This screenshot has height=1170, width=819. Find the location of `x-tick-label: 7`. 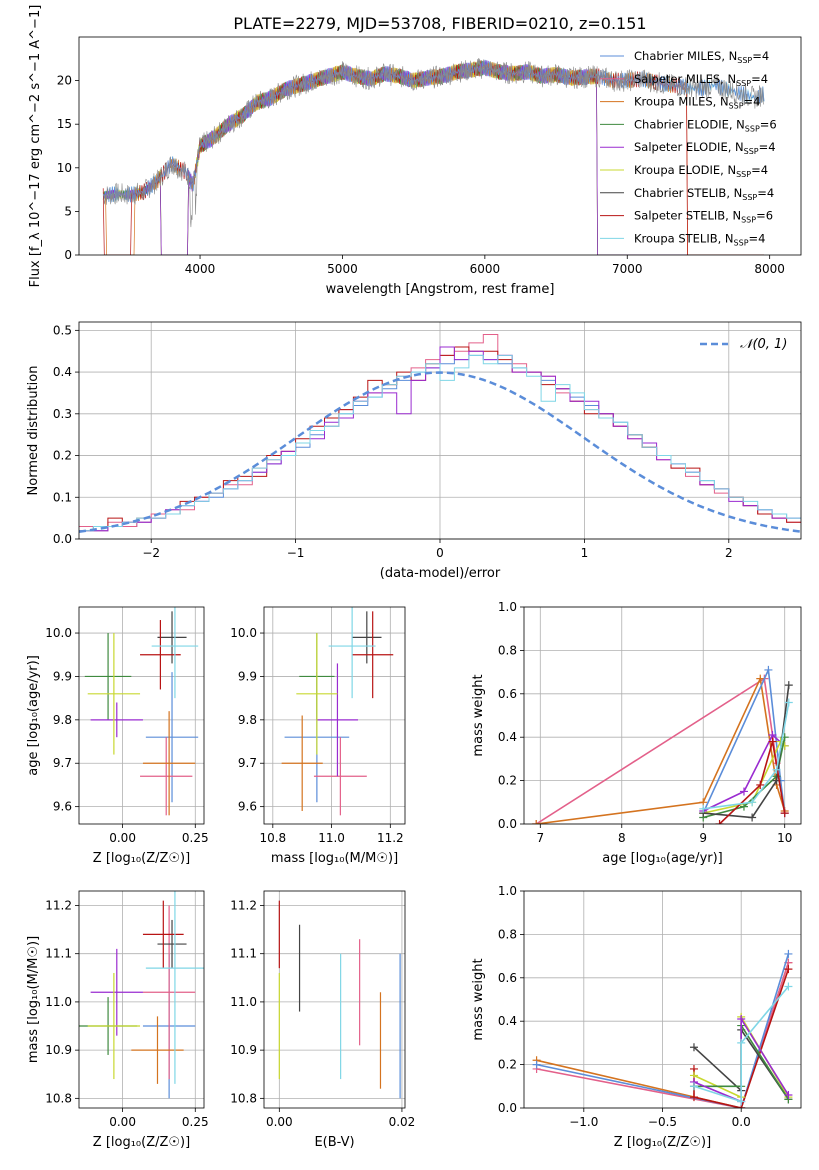

x-tick-label: 7 is located at coordinates (540, 838).